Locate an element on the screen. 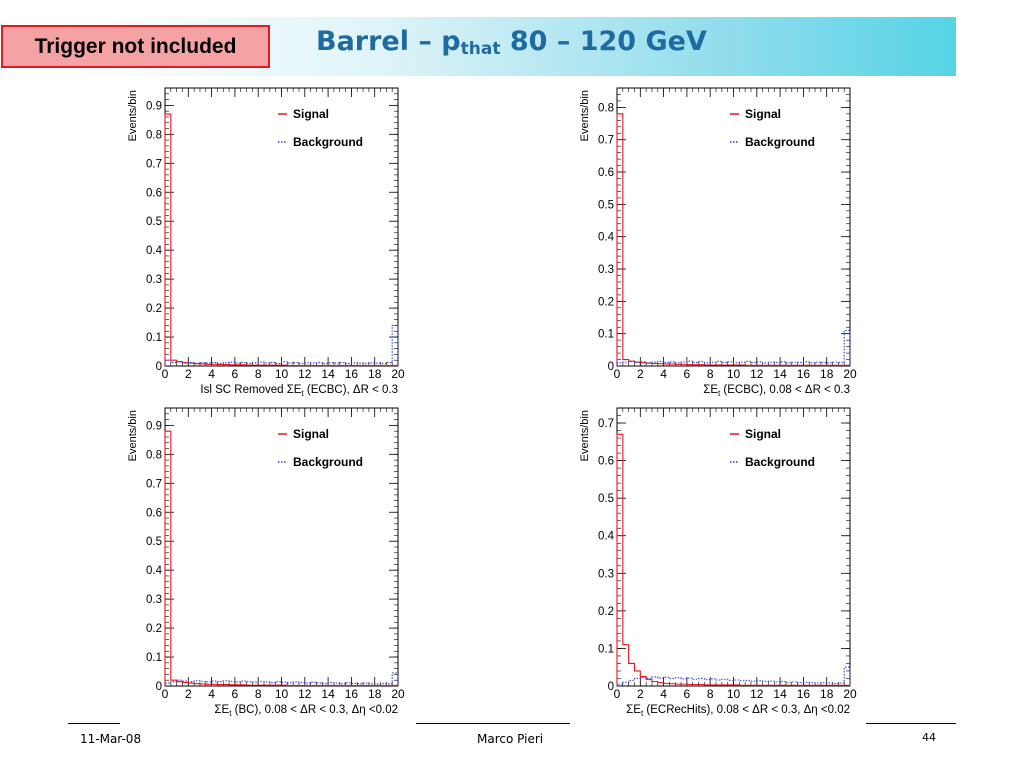  slide-title: Barrel – pthat 80 – 120 GeV is located at coordinates (511, 42).